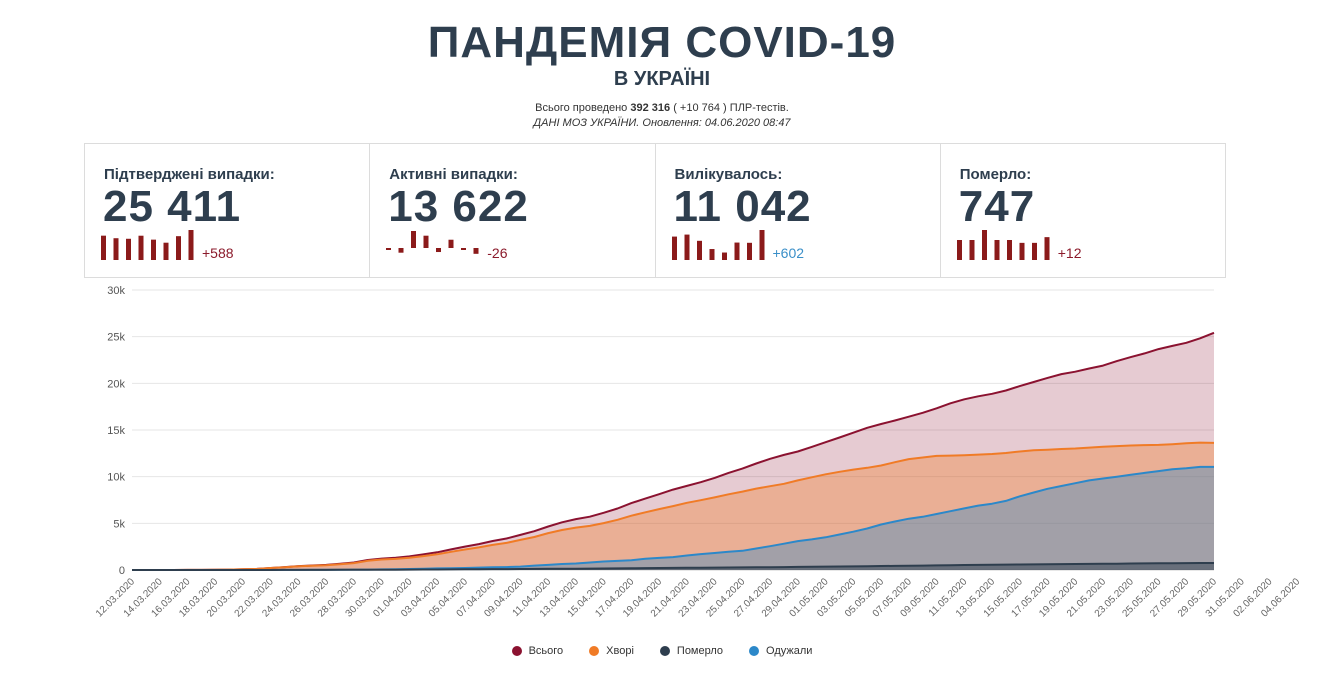 This screenshot has height=694, width=1324. What do you see at coordinates (119, 524) in the screenshot?
I see `y-tick-label: 5k` at bounding box center [119, 524].